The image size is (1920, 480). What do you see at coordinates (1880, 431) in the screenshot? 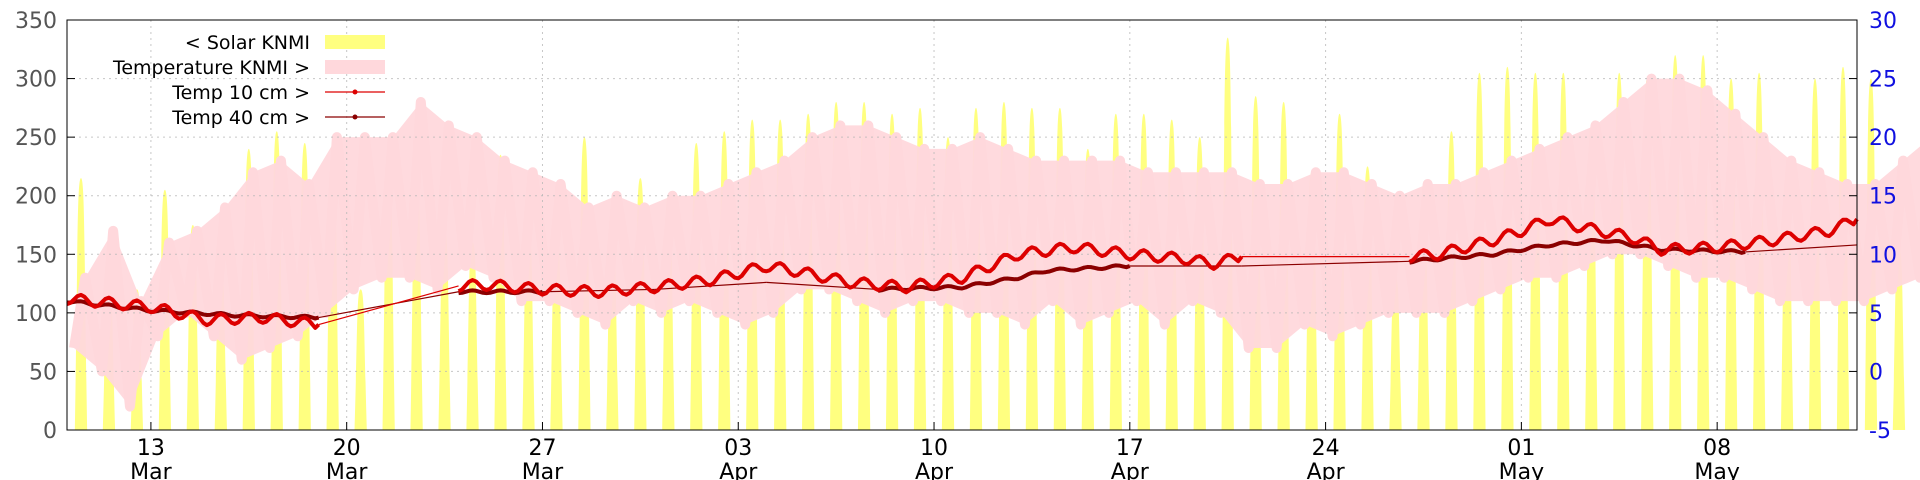
I see `right-tick-label: -5` at bounding box center [1880, 431].